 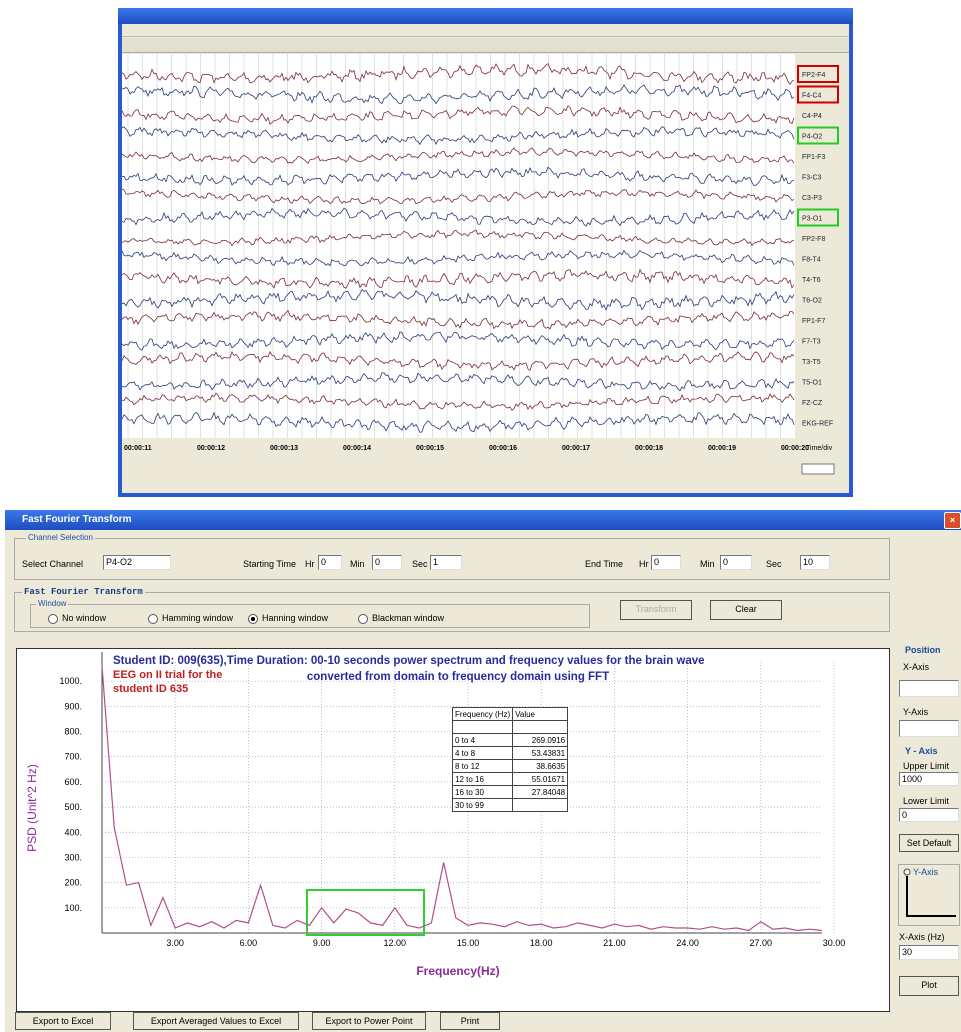 I want to click on print-button: Print, so click(x=470, y=1021).